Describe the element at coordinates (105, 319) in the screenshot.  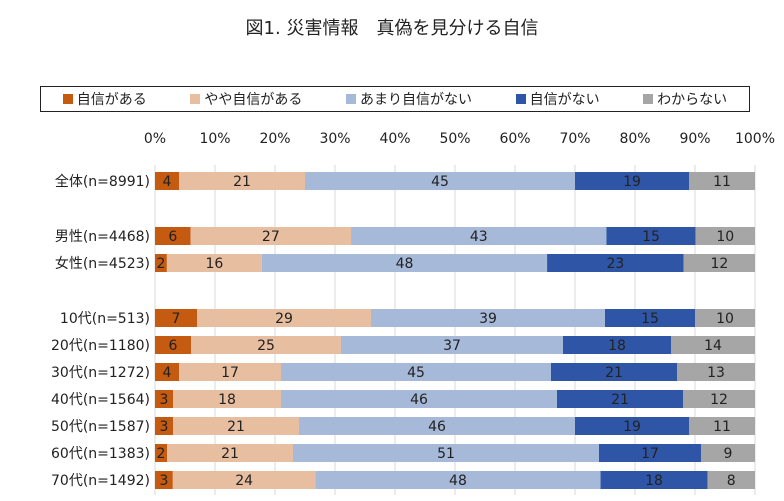
I see `category-label: 10代(n=513)` at that location.